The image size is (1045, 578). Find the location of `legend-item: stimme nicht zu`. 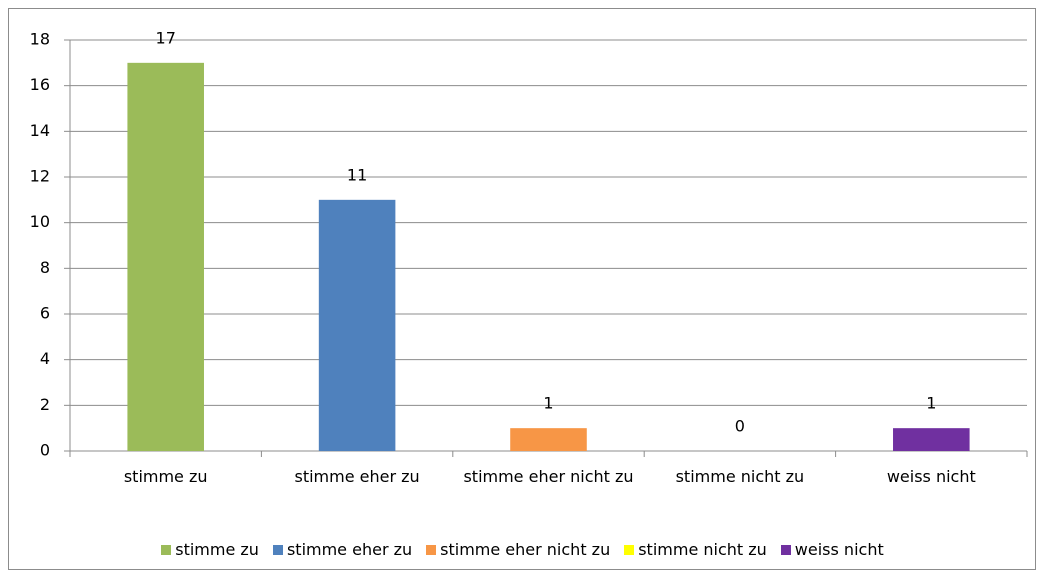

legend-item: stimme nicht zu is located at coordinates (695, 549).